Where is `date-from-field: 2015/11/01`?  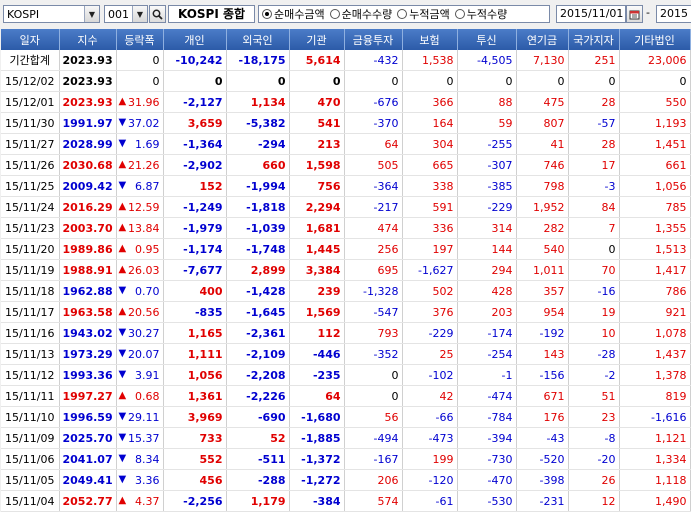
date-from-field: 2015/11/01 is located at coordinates (591, 14).